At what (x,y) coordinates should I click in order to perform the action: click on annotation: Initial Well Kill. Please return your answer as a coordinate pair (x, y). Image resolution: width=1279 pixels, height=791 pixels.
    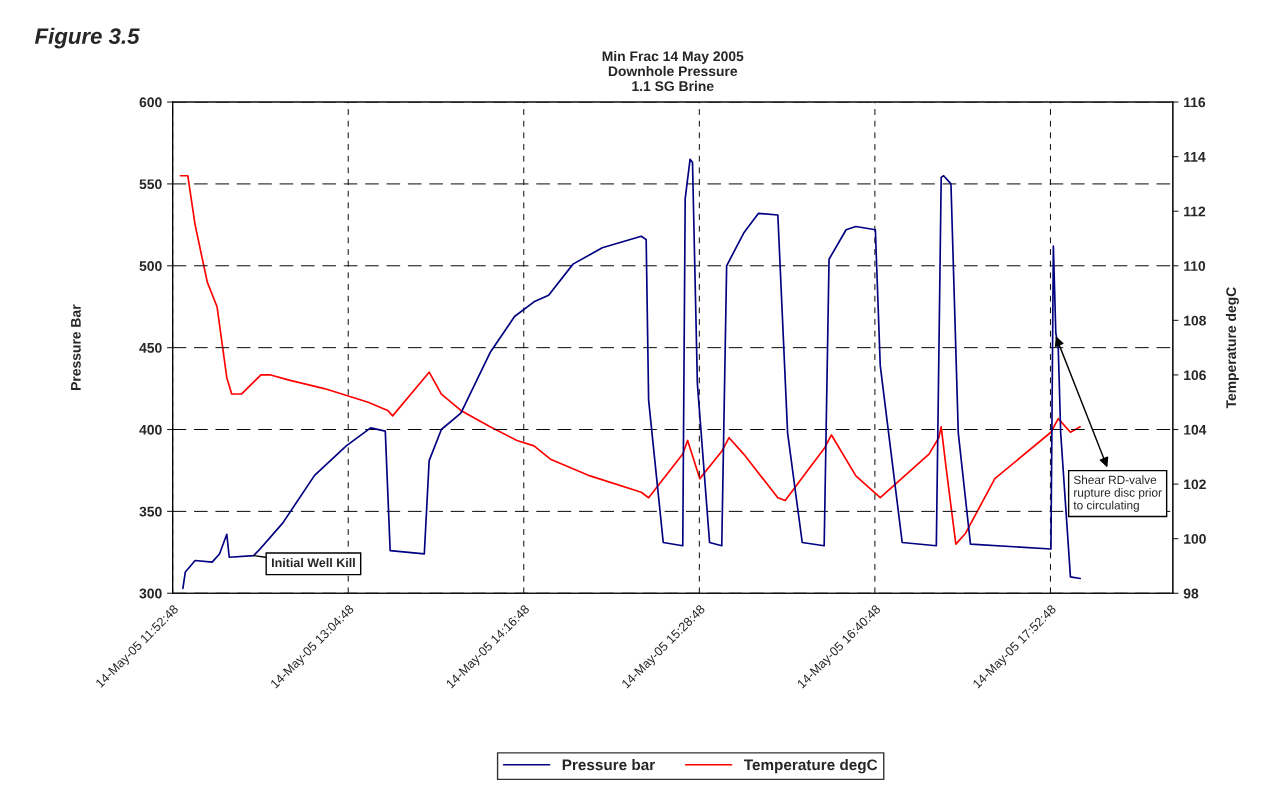
    Looking at the image, I should click on (313, 562).